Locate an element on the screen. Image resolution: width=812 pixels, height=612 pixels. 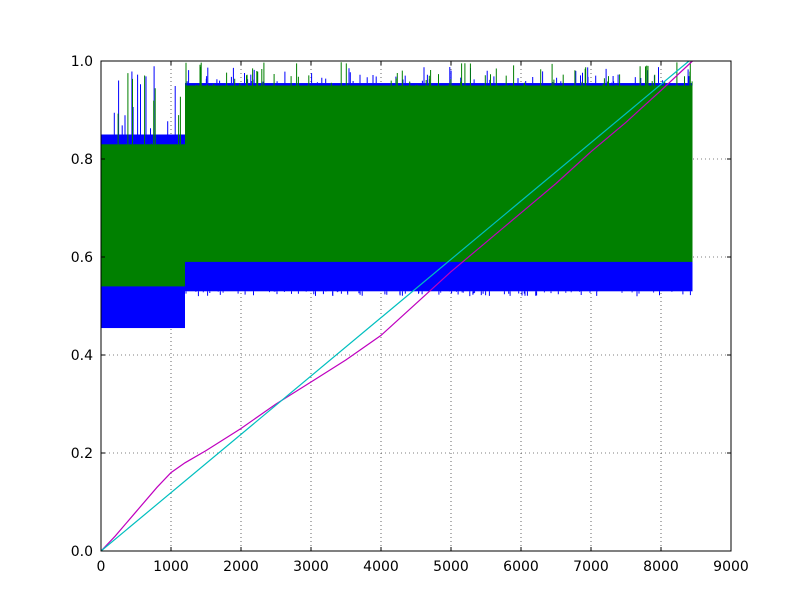
x-tick-label: 4000 is located at coordinates (381, 567).